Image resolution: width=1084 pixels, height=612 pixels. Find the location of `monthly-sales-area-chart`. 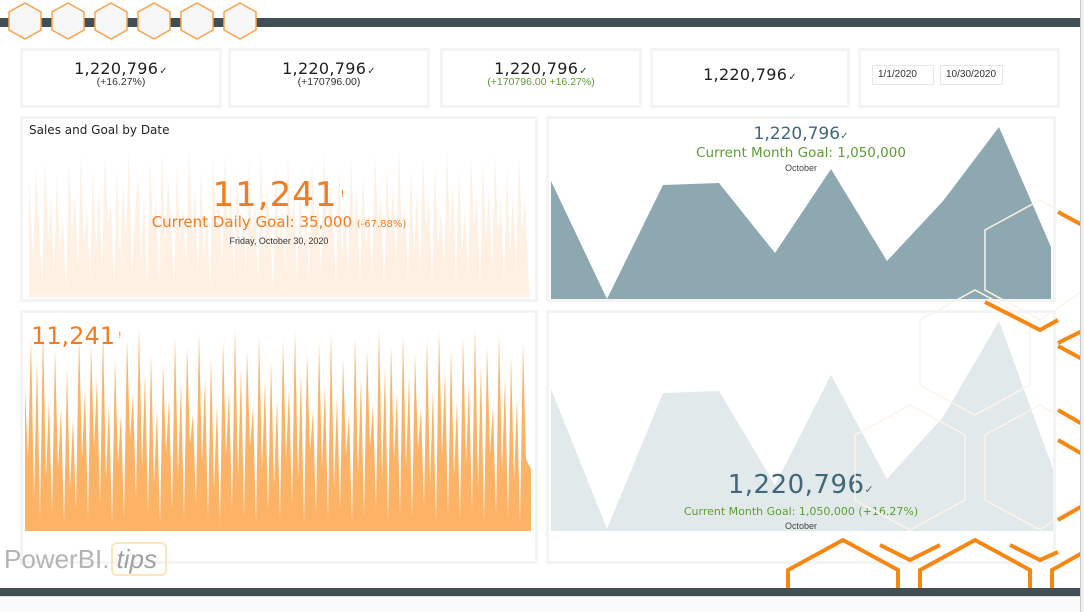

monthly-sales-area-chart is located at coordinates (801, 213).